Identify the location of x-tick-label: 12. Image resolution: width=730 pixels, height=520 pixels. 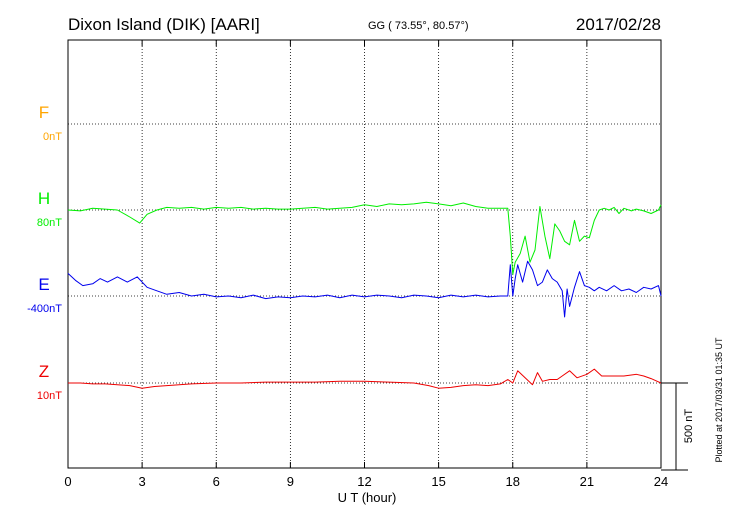
(364, 481).